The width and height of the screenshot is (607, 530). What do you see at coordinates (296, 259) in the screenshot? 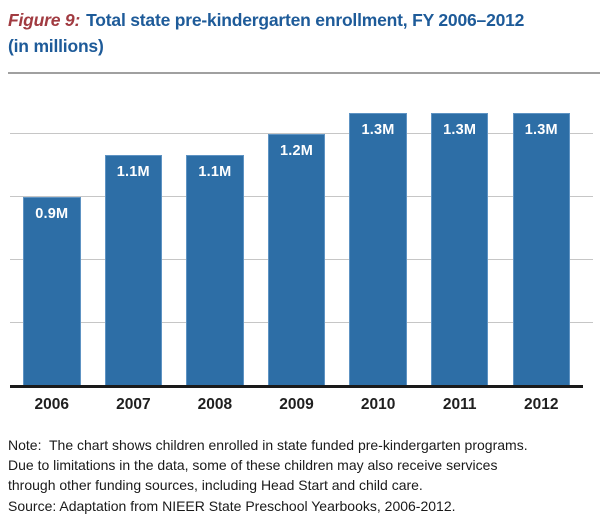
I see `bar-2009: 1.2M` at bounding box center [296, 259].